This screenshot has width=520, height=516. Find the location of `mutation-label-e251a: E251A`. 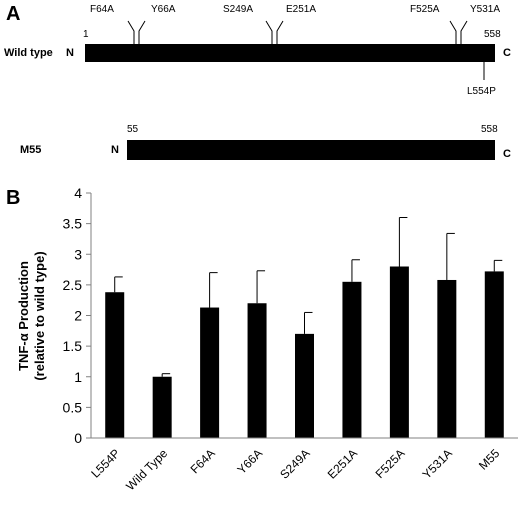

mutation-label-e251a: E251A is located at coordinates (301, 9).